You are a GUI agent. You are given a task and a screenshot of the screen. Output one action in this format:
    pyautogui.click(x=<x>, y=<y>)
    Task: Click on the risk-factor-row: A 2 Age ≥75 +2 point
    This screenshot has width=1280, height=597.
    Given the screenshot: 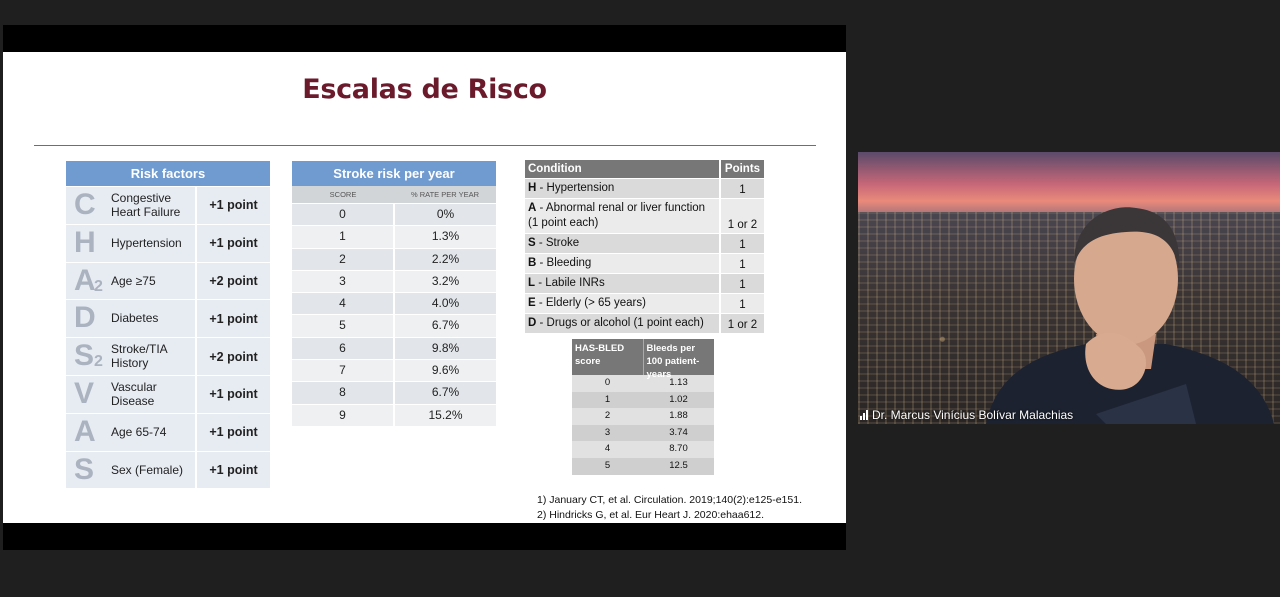 What is the action you would take?
    pyautogui.click(x=168, y=280)
    